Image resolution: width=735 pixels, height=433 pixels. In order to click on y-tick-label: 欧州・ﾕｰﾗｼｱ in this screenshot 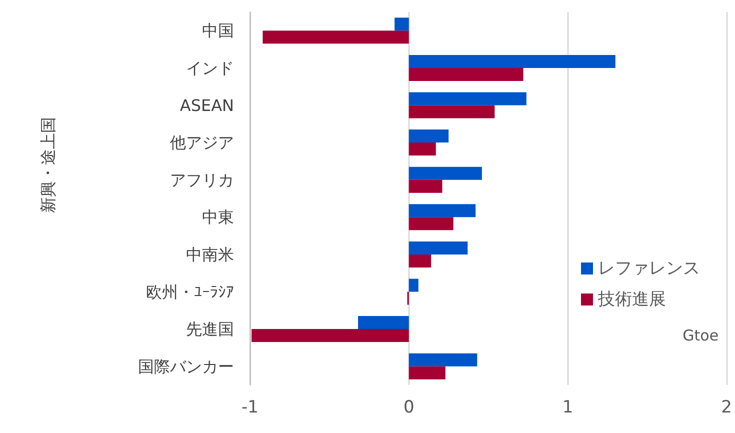, I will do `click(190, 292)`.